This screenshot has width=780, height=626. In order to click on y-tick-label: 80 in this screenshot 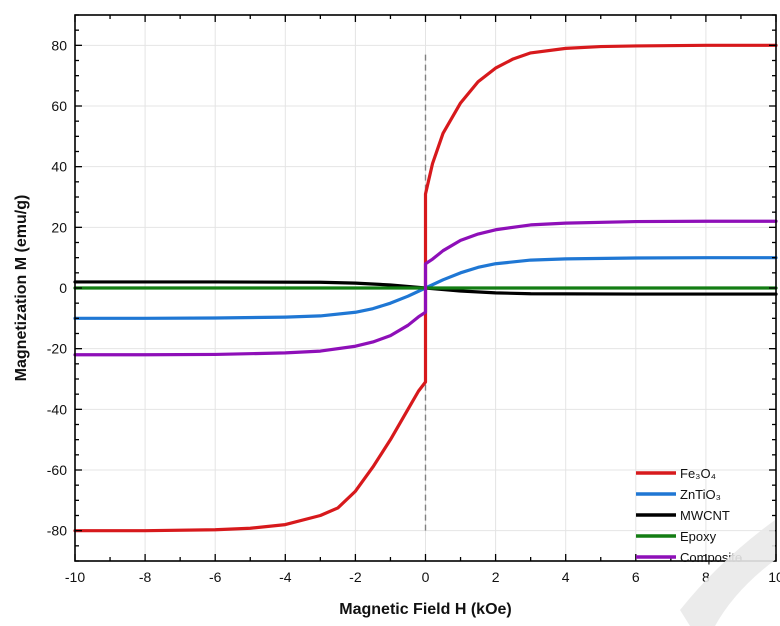, I will do `click(59, 45)`.